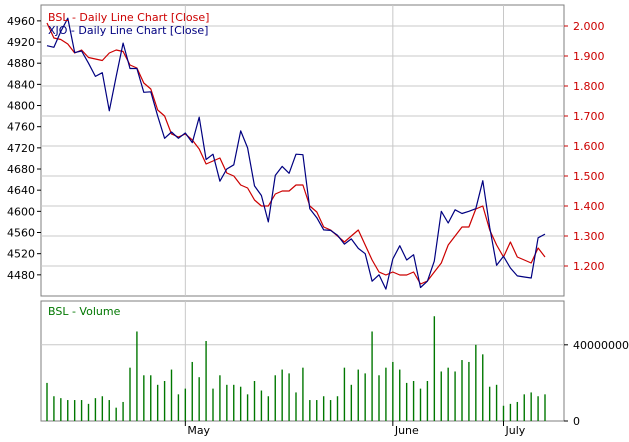 This screenshot has width=629, height=442. Describe the element at coordinates (84, 311) in the screenshot. I see `legend-volume: BSL - Volume` at that location.